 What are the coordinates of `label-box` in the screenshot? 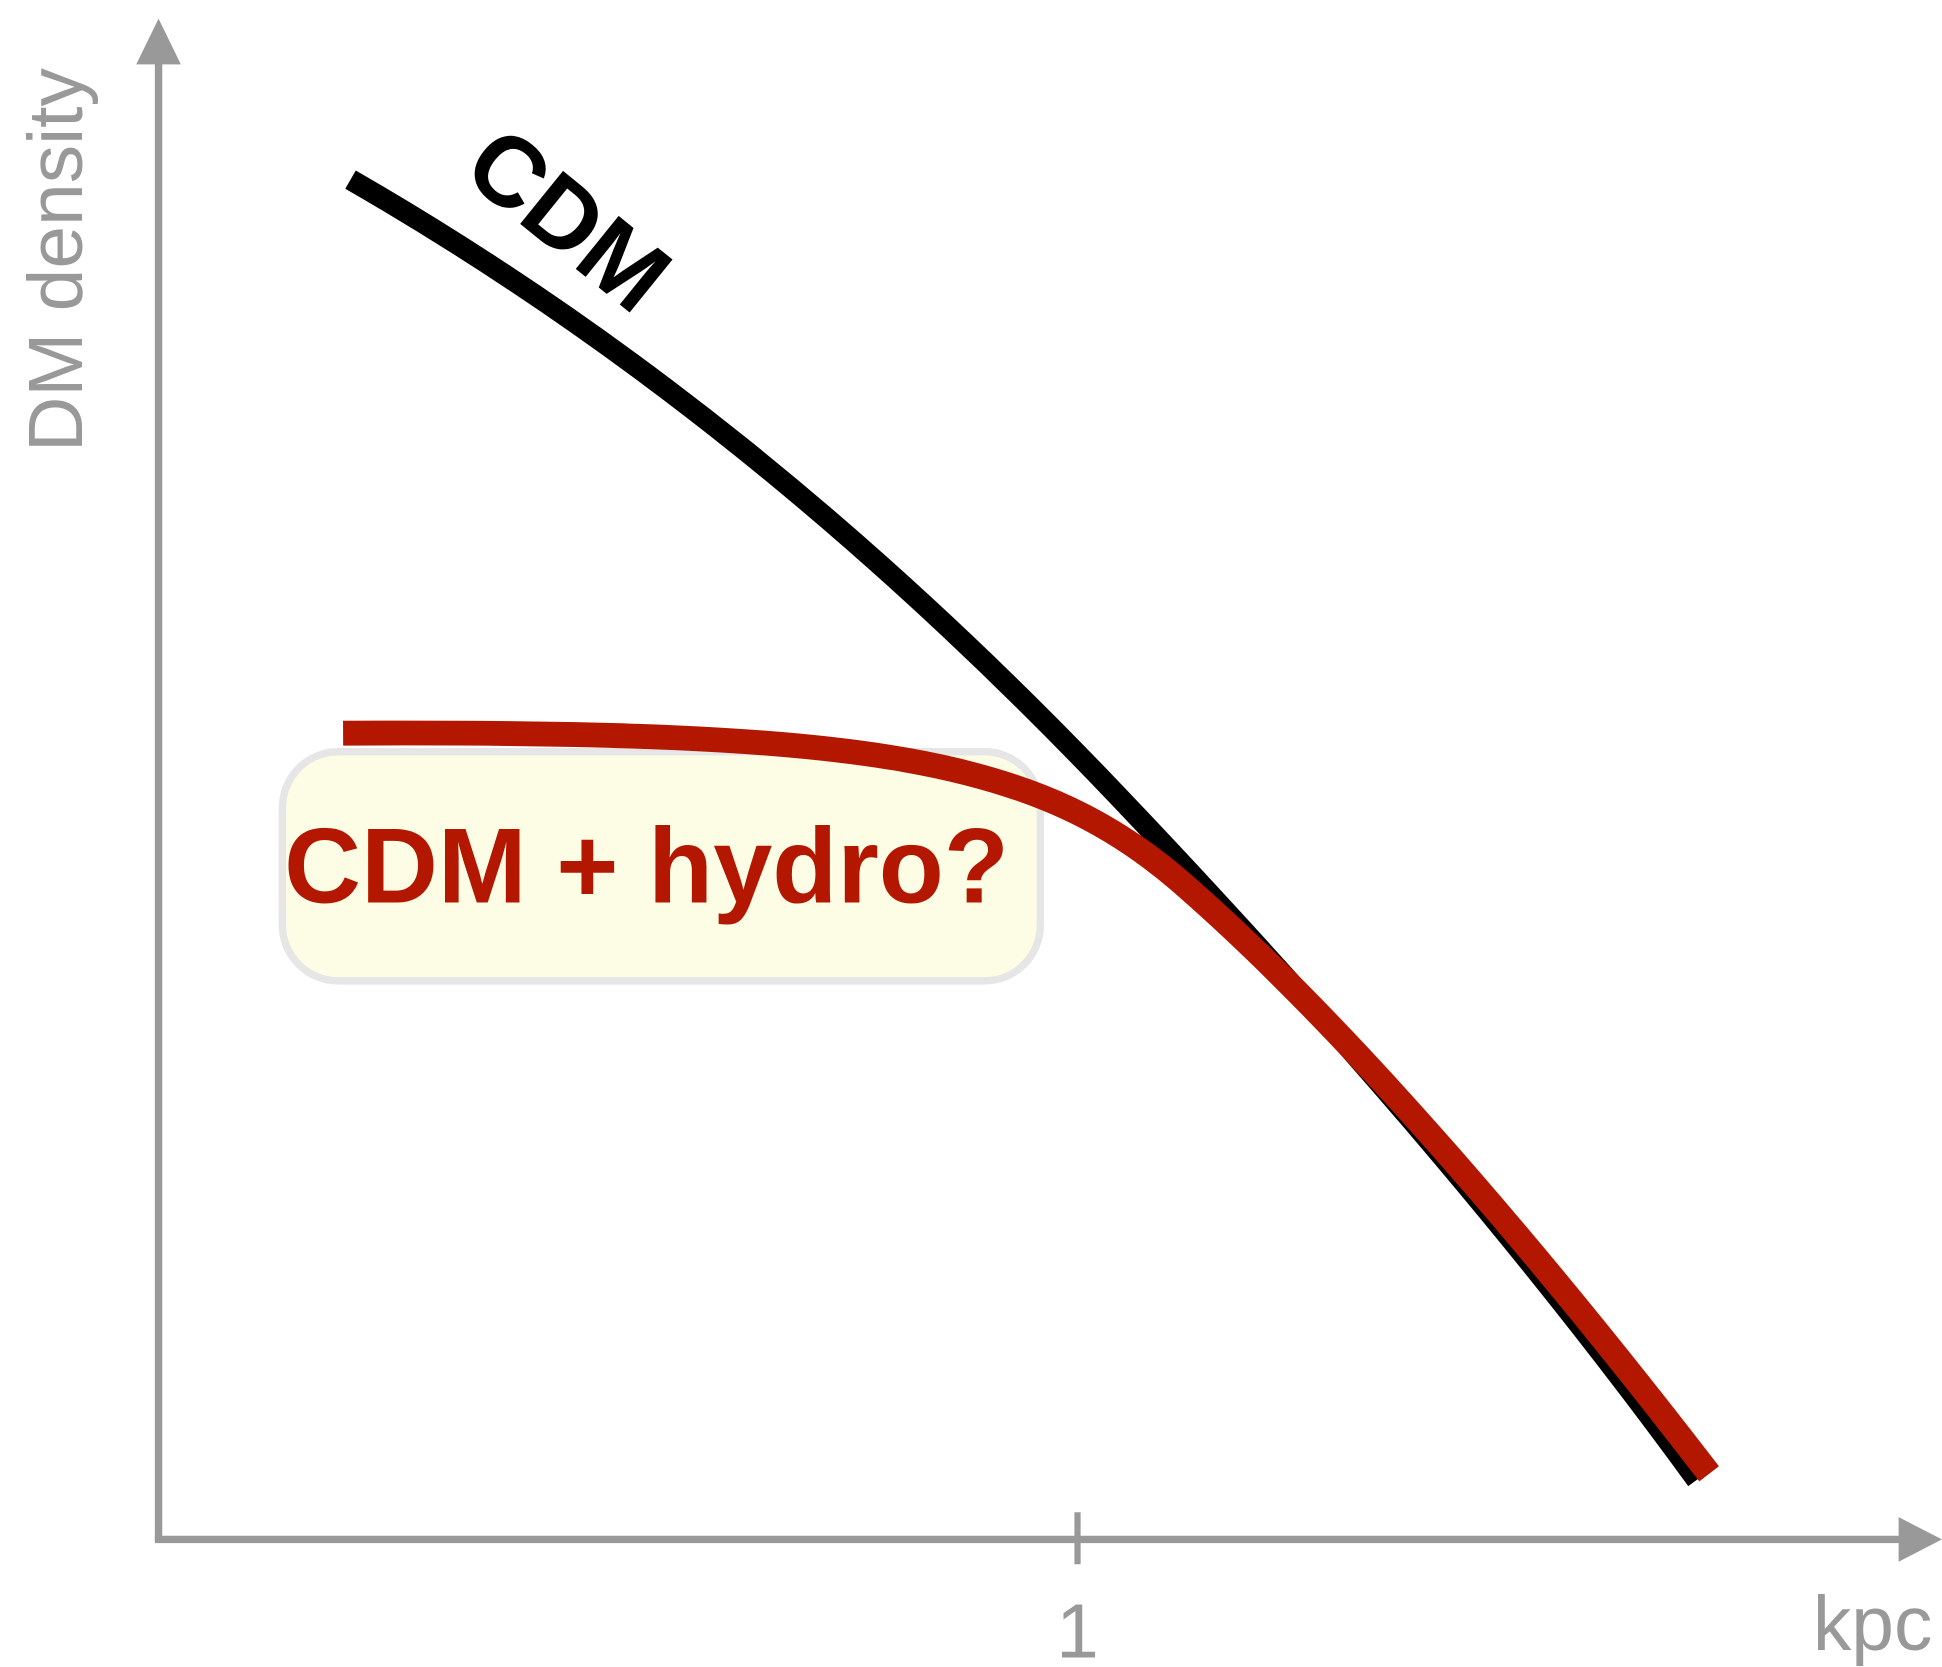 It's located at (661, 866).